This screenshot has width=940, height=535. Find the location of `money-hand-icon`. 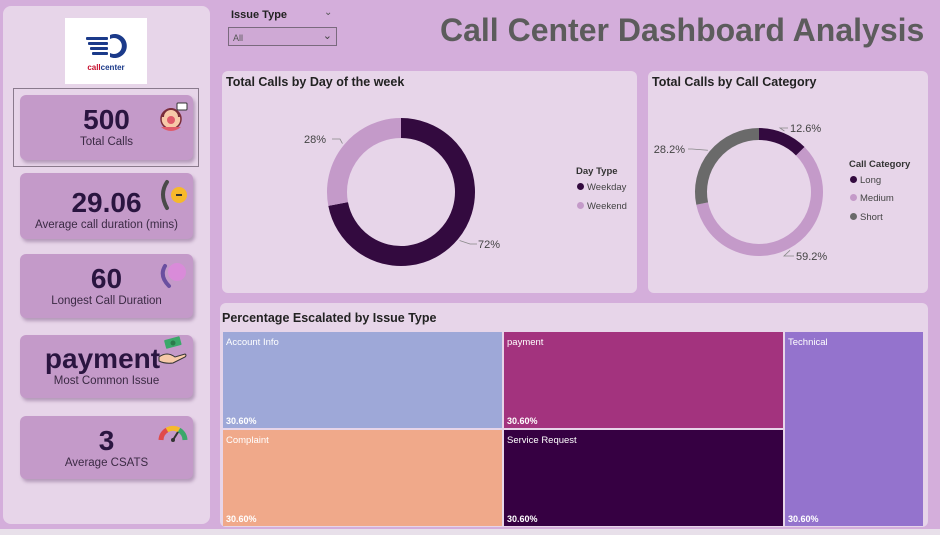

money-hand-icon is located at coordinates (172, 350).